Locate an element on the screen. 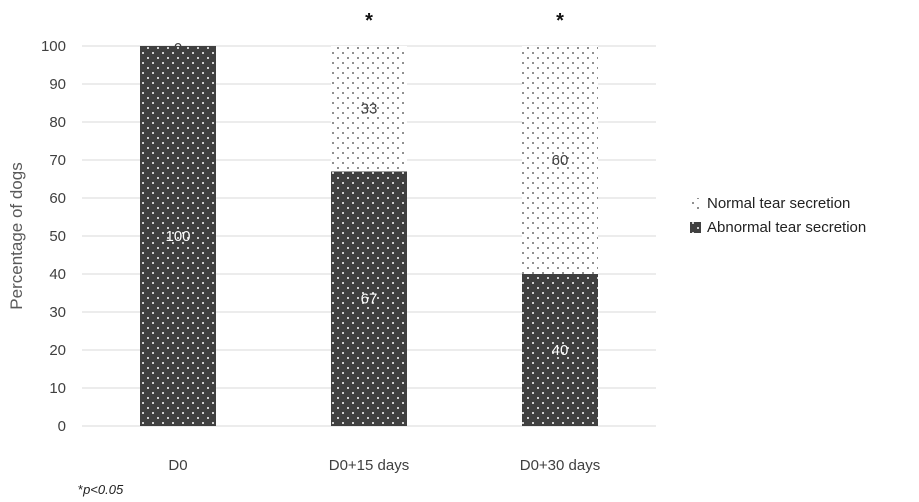 Image resolution: width=919 pixels, height=502 pixels. x-tick-label: D0+30 days is located at coordinates (560, 465).